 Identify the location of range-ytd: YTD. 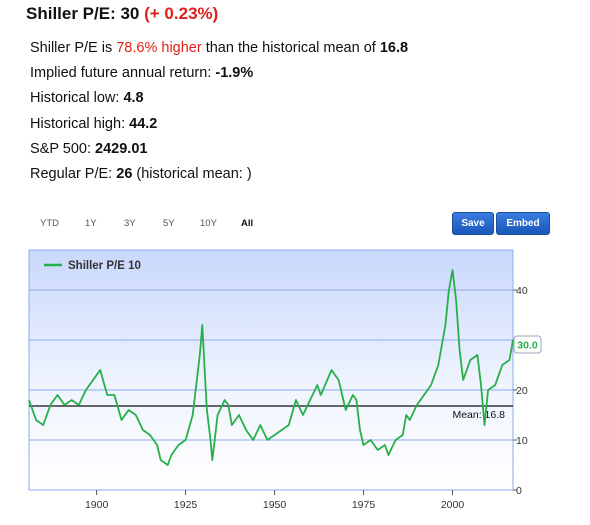
(49, 223).